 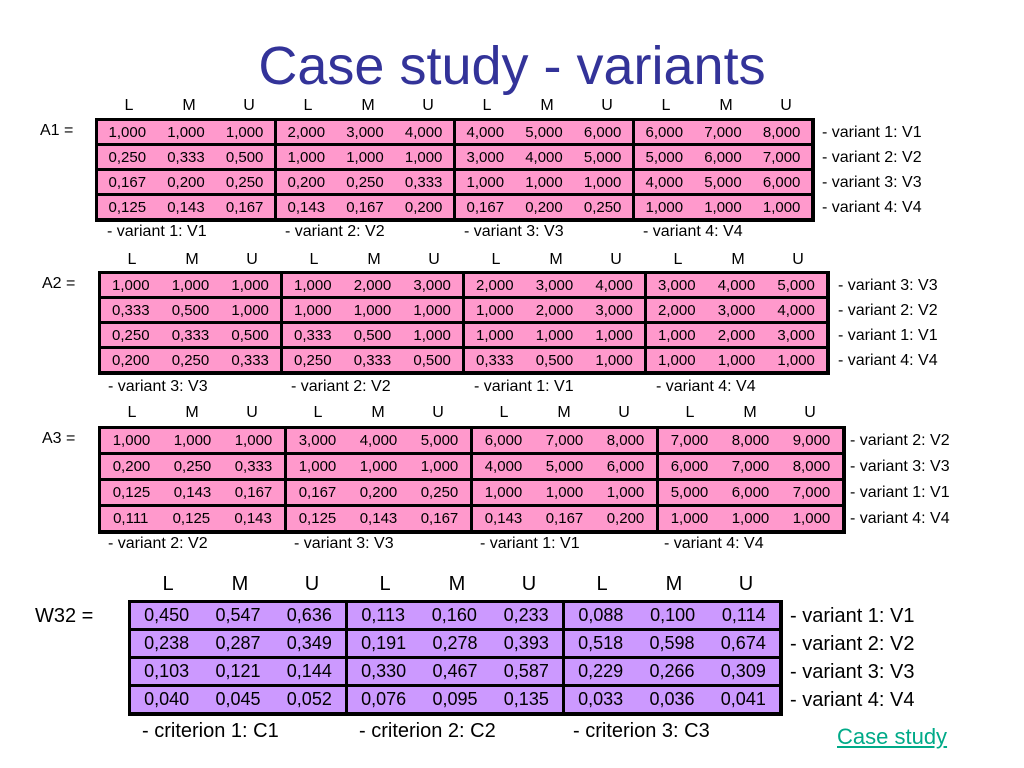 I want to click on column-label: - criterion 3: C3, so click(x=641, y=731).